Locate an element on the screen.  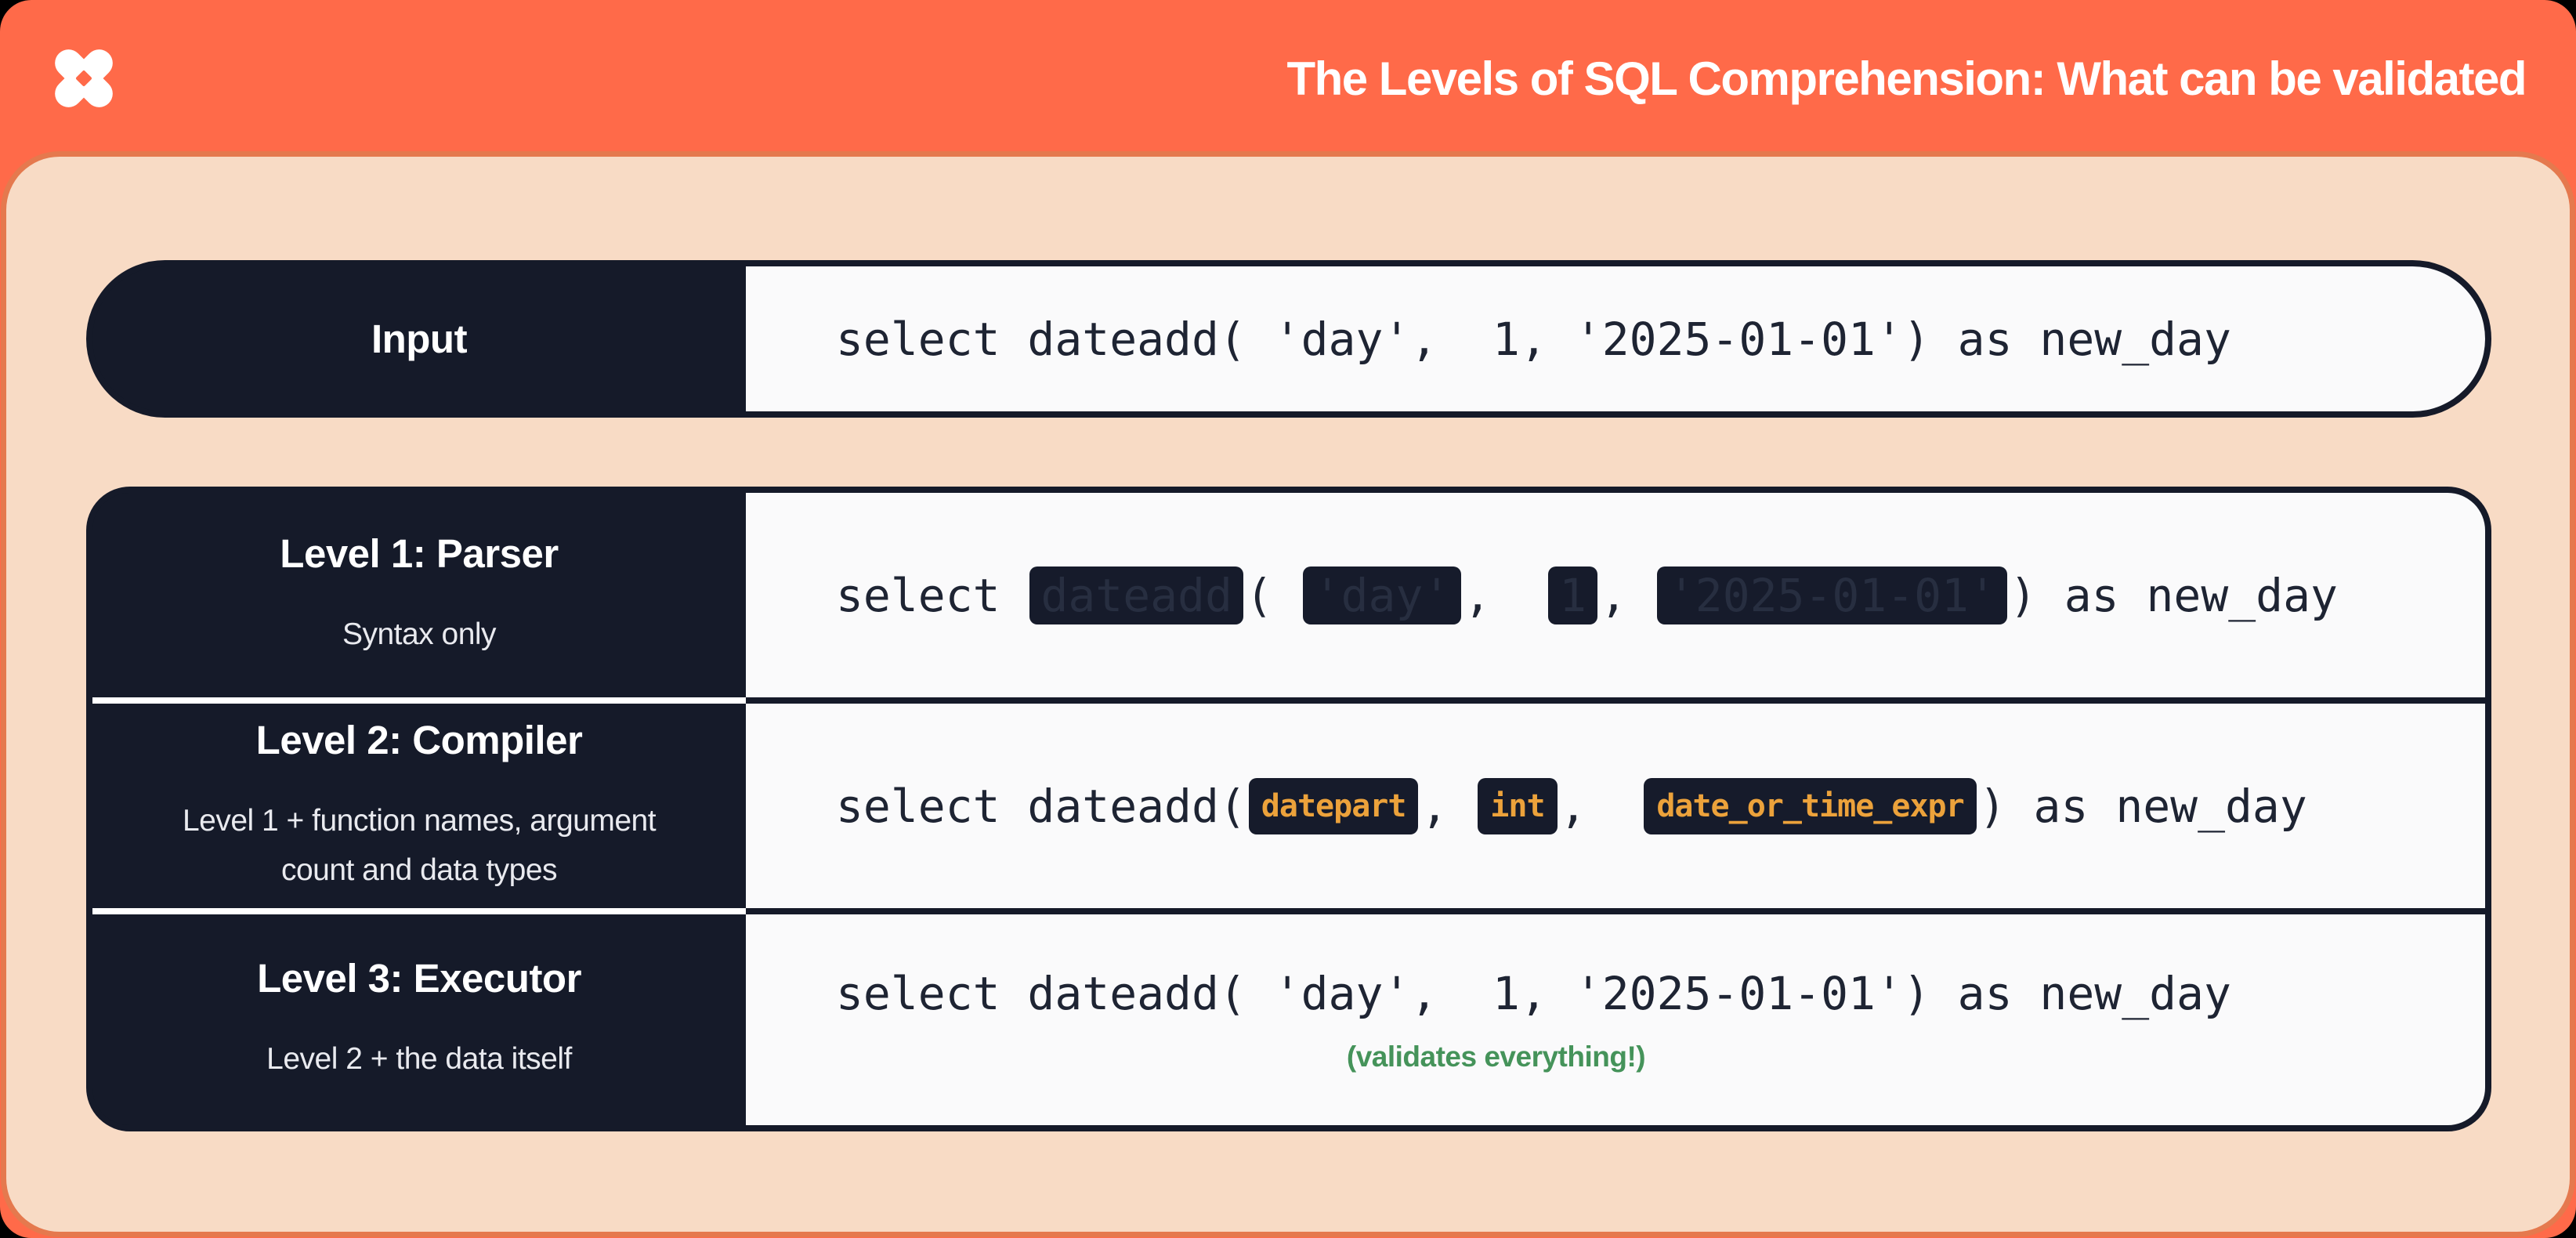
level-1-subtitle: Syntax only is located at coordinates (420, 634).